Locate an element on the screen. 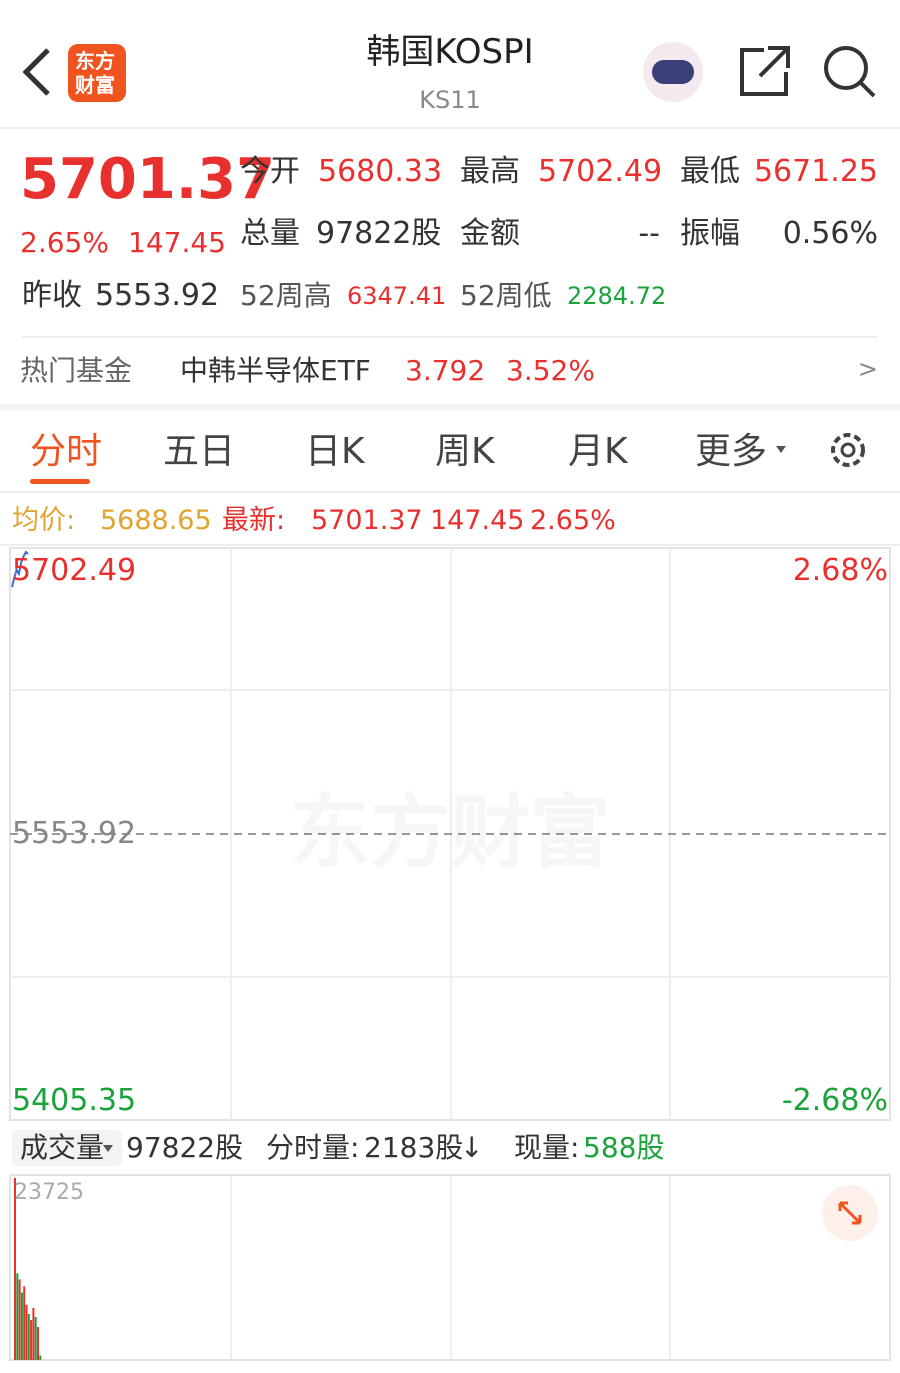  y2-tick-label: -2.68% is located at coordinates (834, 1100).